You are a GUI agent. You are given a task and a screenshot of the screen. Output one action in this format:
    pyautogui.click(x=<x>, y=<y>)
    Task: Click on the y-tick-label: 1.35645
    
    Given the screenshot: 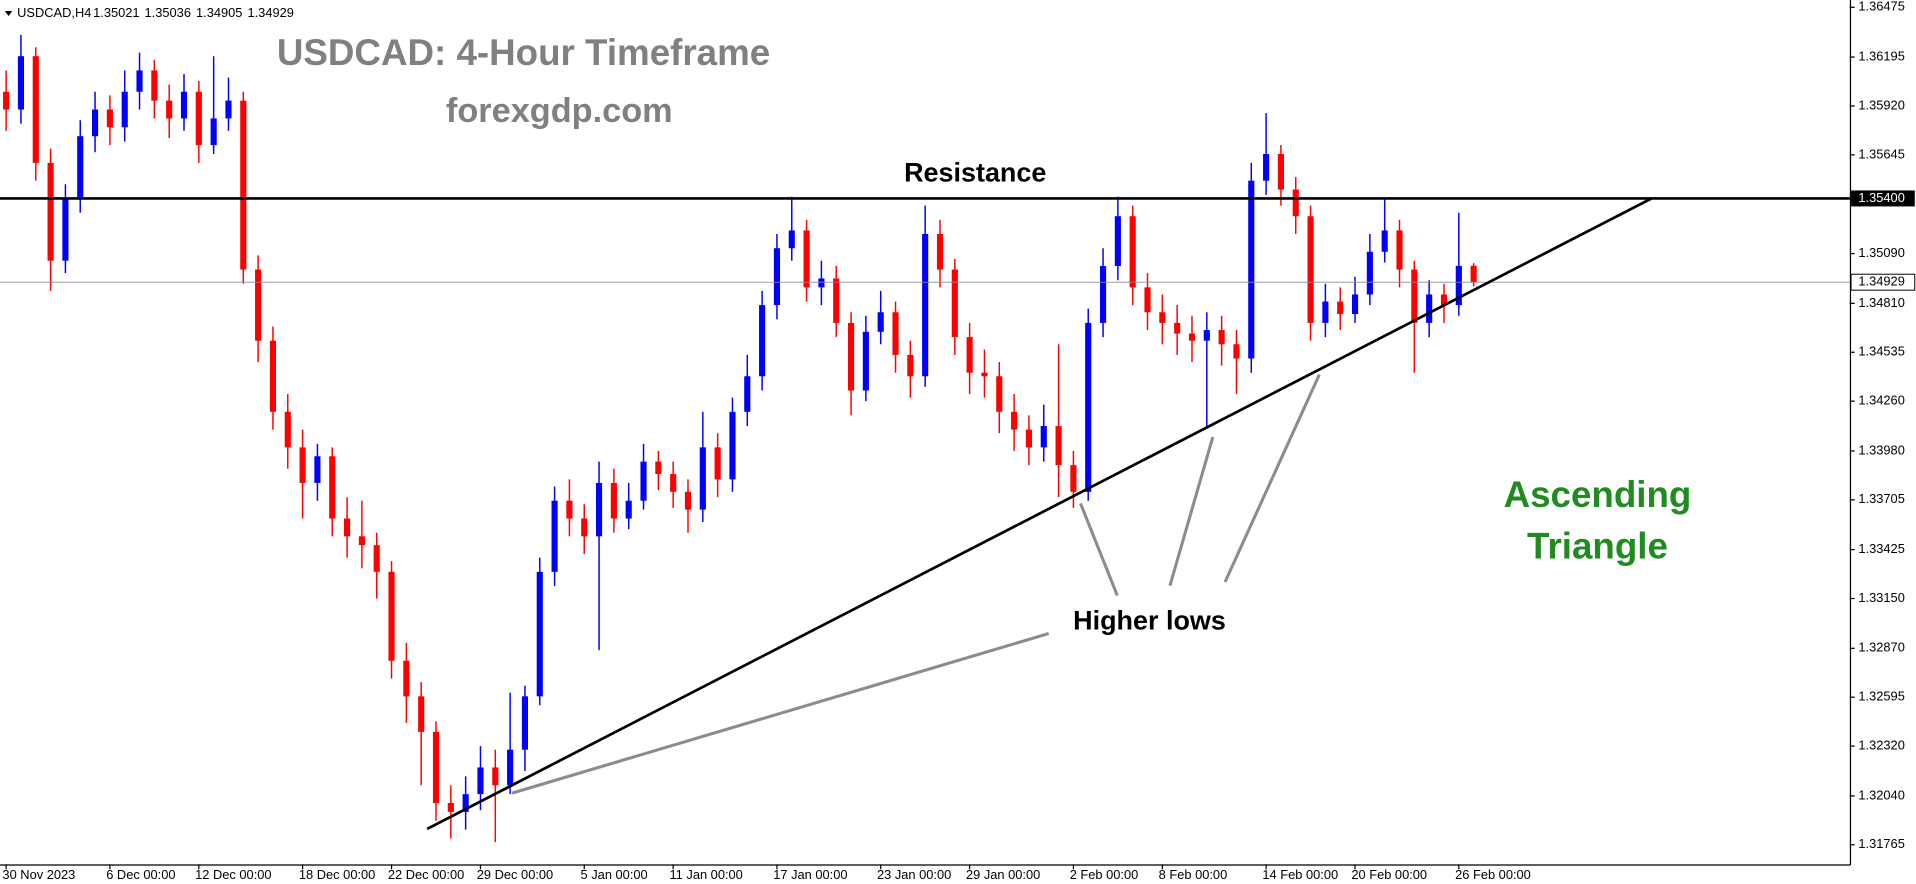 What is the action you would take?
    pyautogui.click(x=1881, y=153)
    